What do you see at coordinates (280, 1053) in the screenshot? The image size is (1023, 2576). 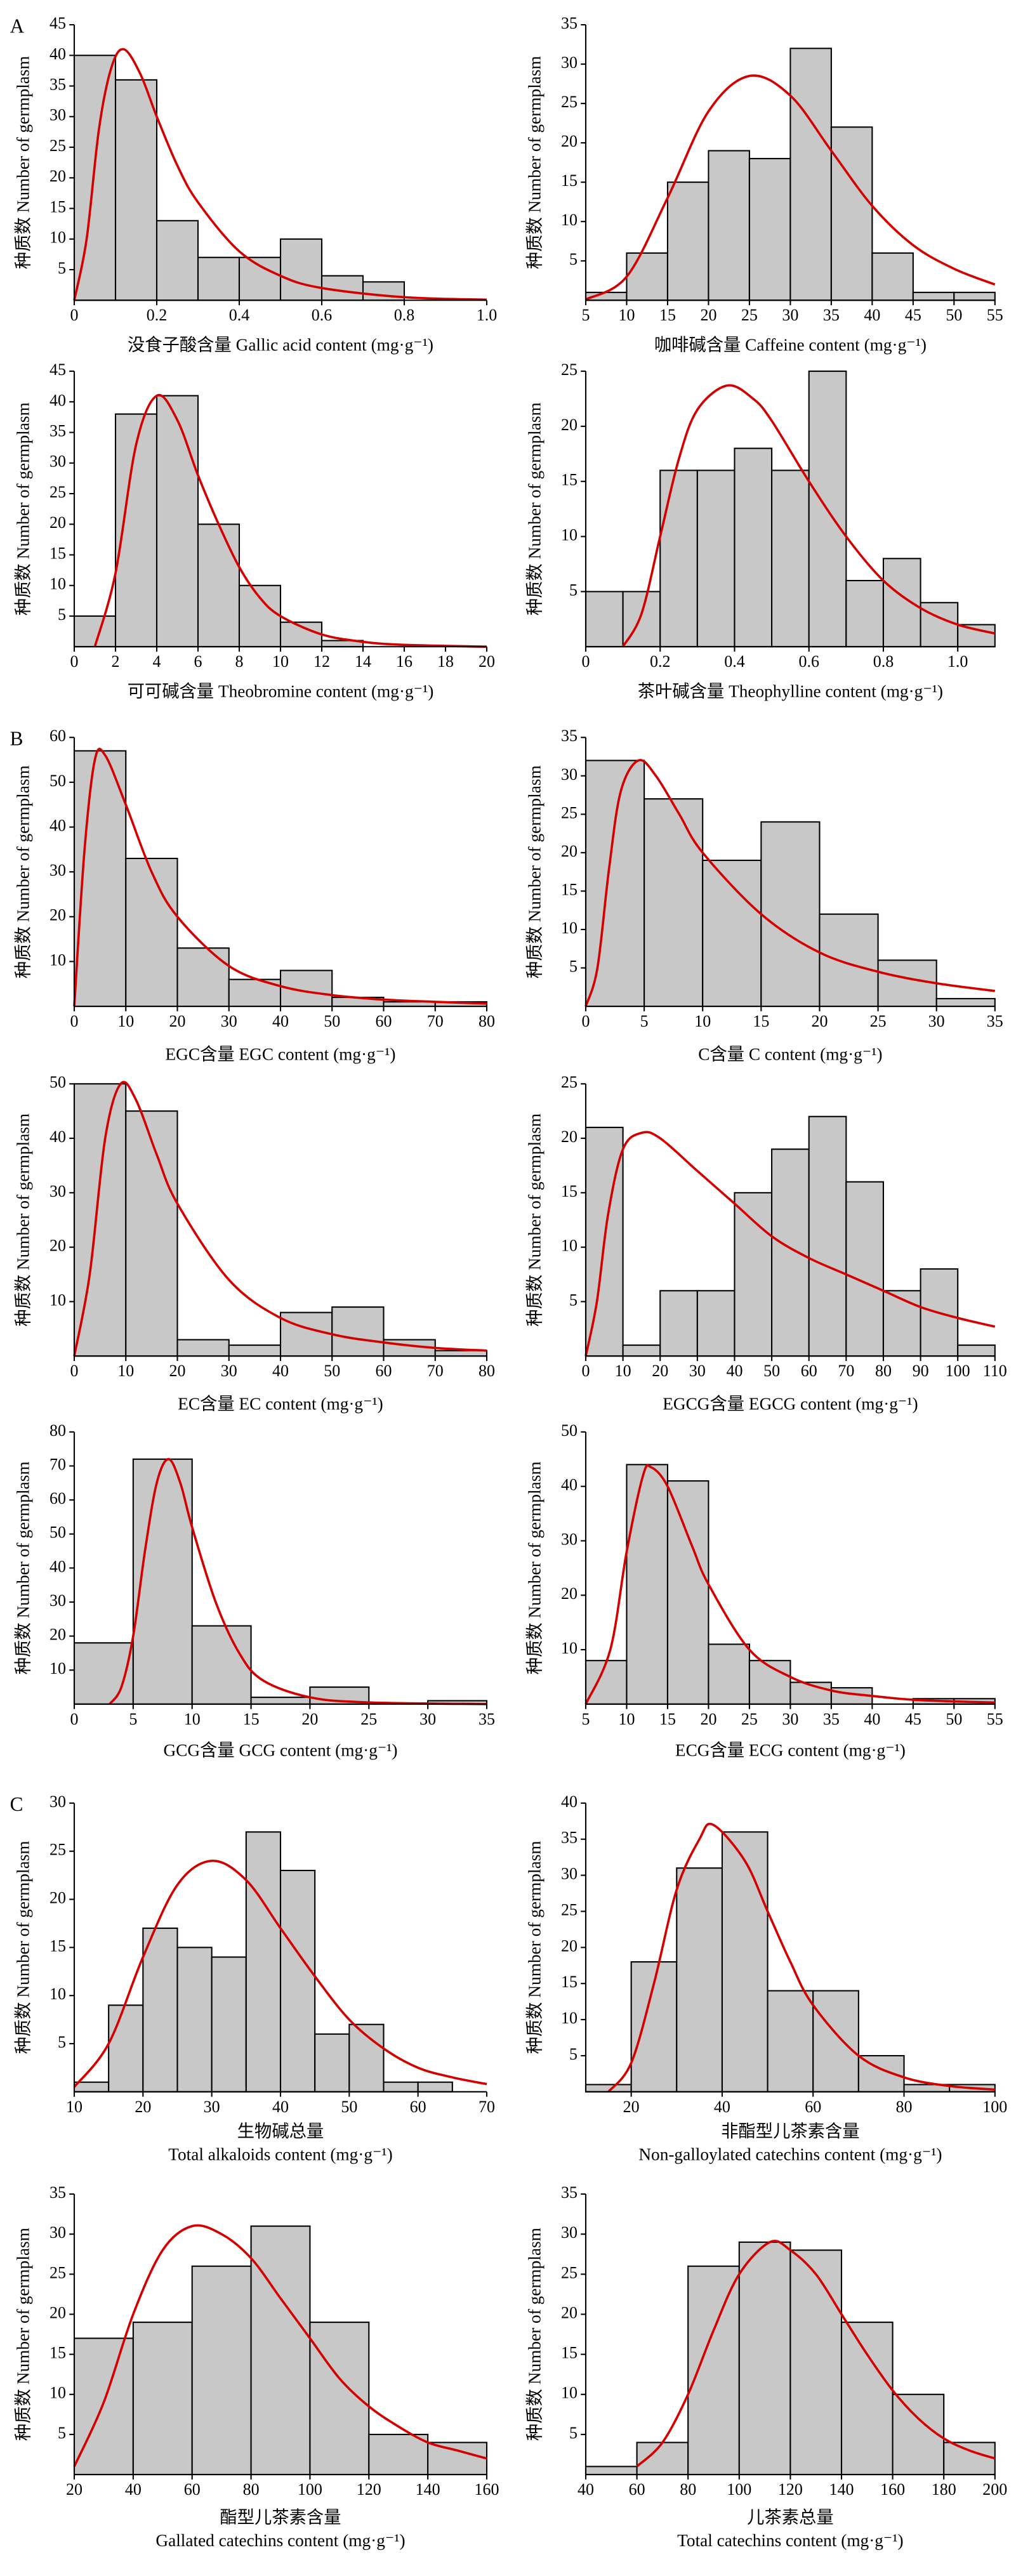 I see `x-axis-label: EGC含量 EGC content (mg·g⁻¹)` at bounding box center [280, 1053].